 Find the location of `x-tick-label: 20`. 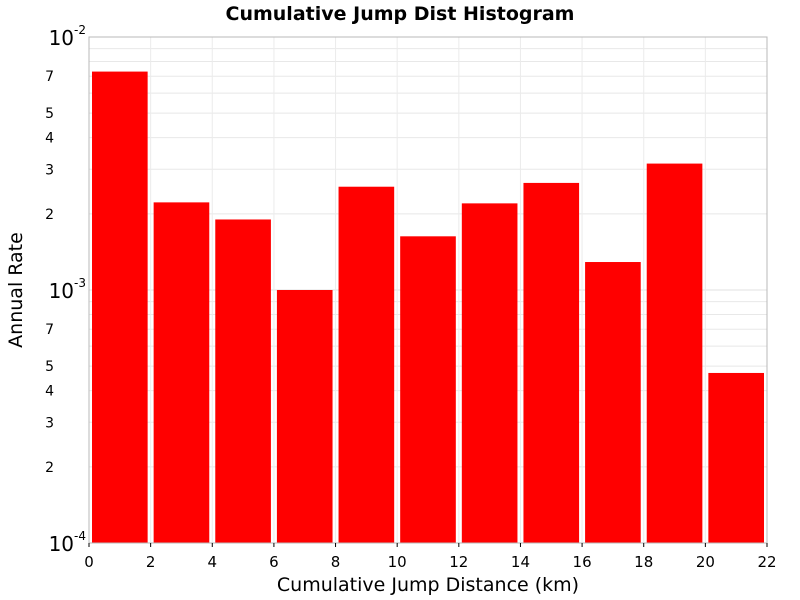

x-tick-label: 20 is located at coordinates (705, 562).